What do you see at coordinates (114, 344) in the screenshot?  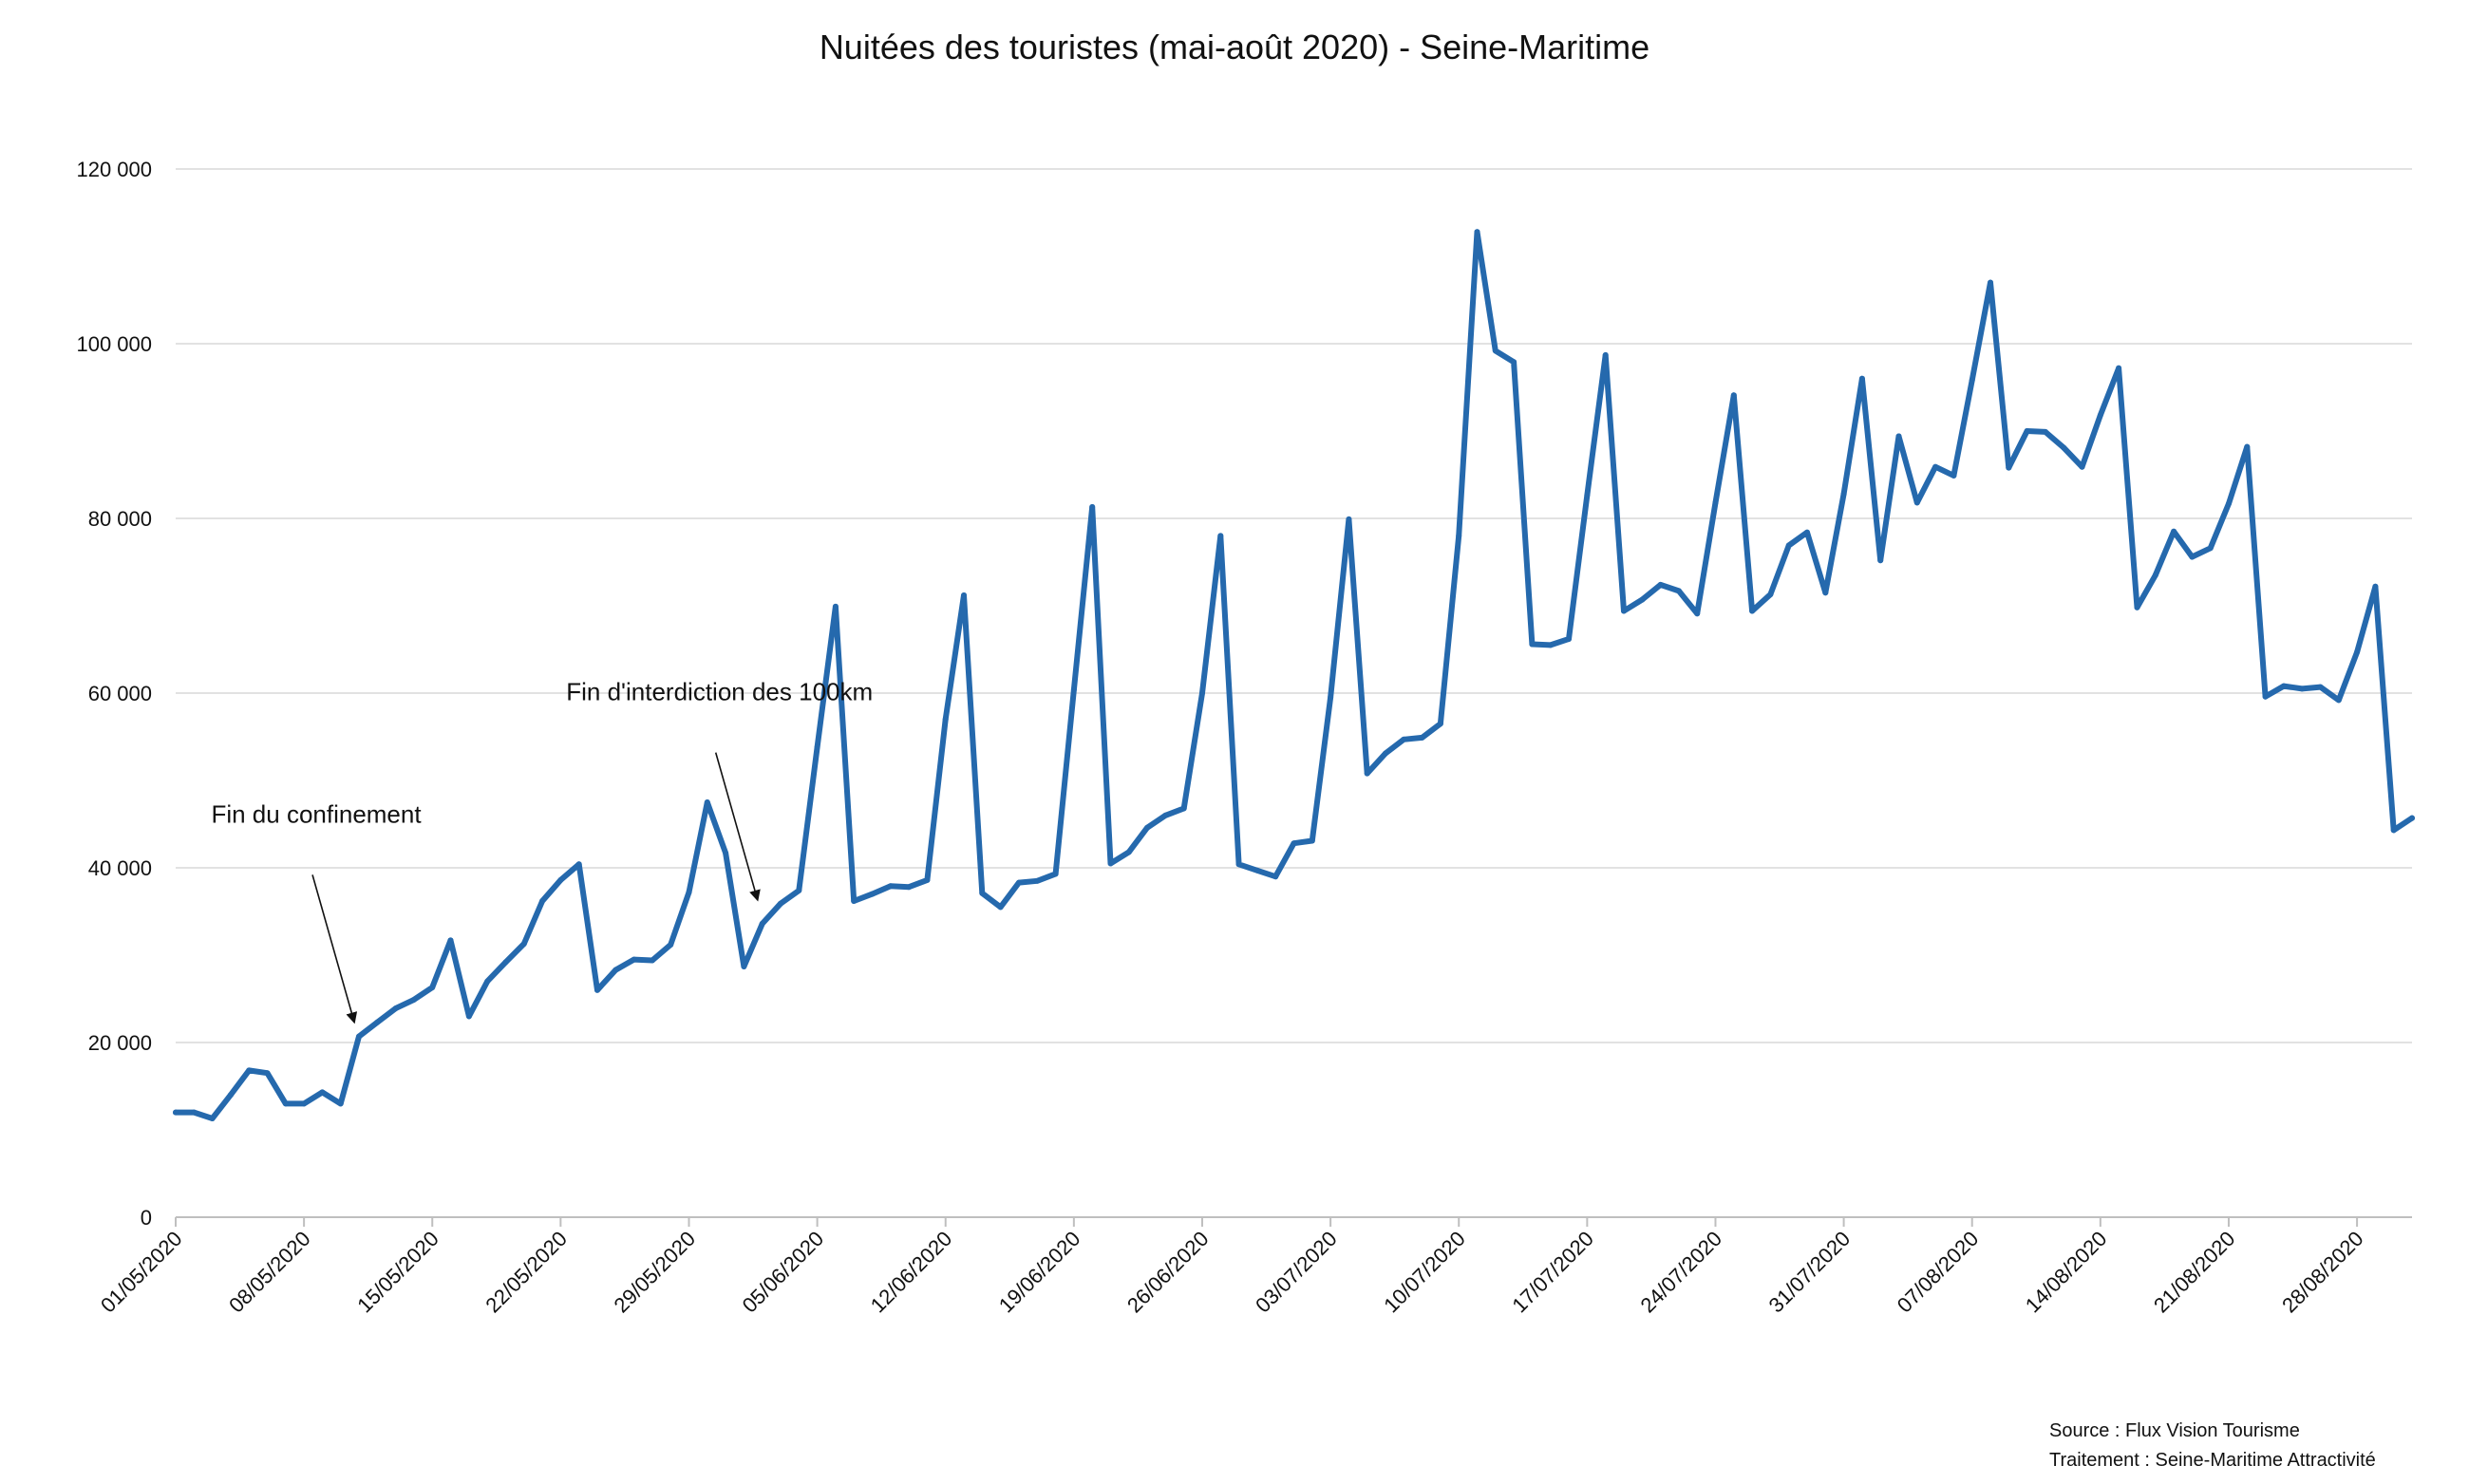 I see `y-tick-label: 100 000` at bounding box center [114, 344].